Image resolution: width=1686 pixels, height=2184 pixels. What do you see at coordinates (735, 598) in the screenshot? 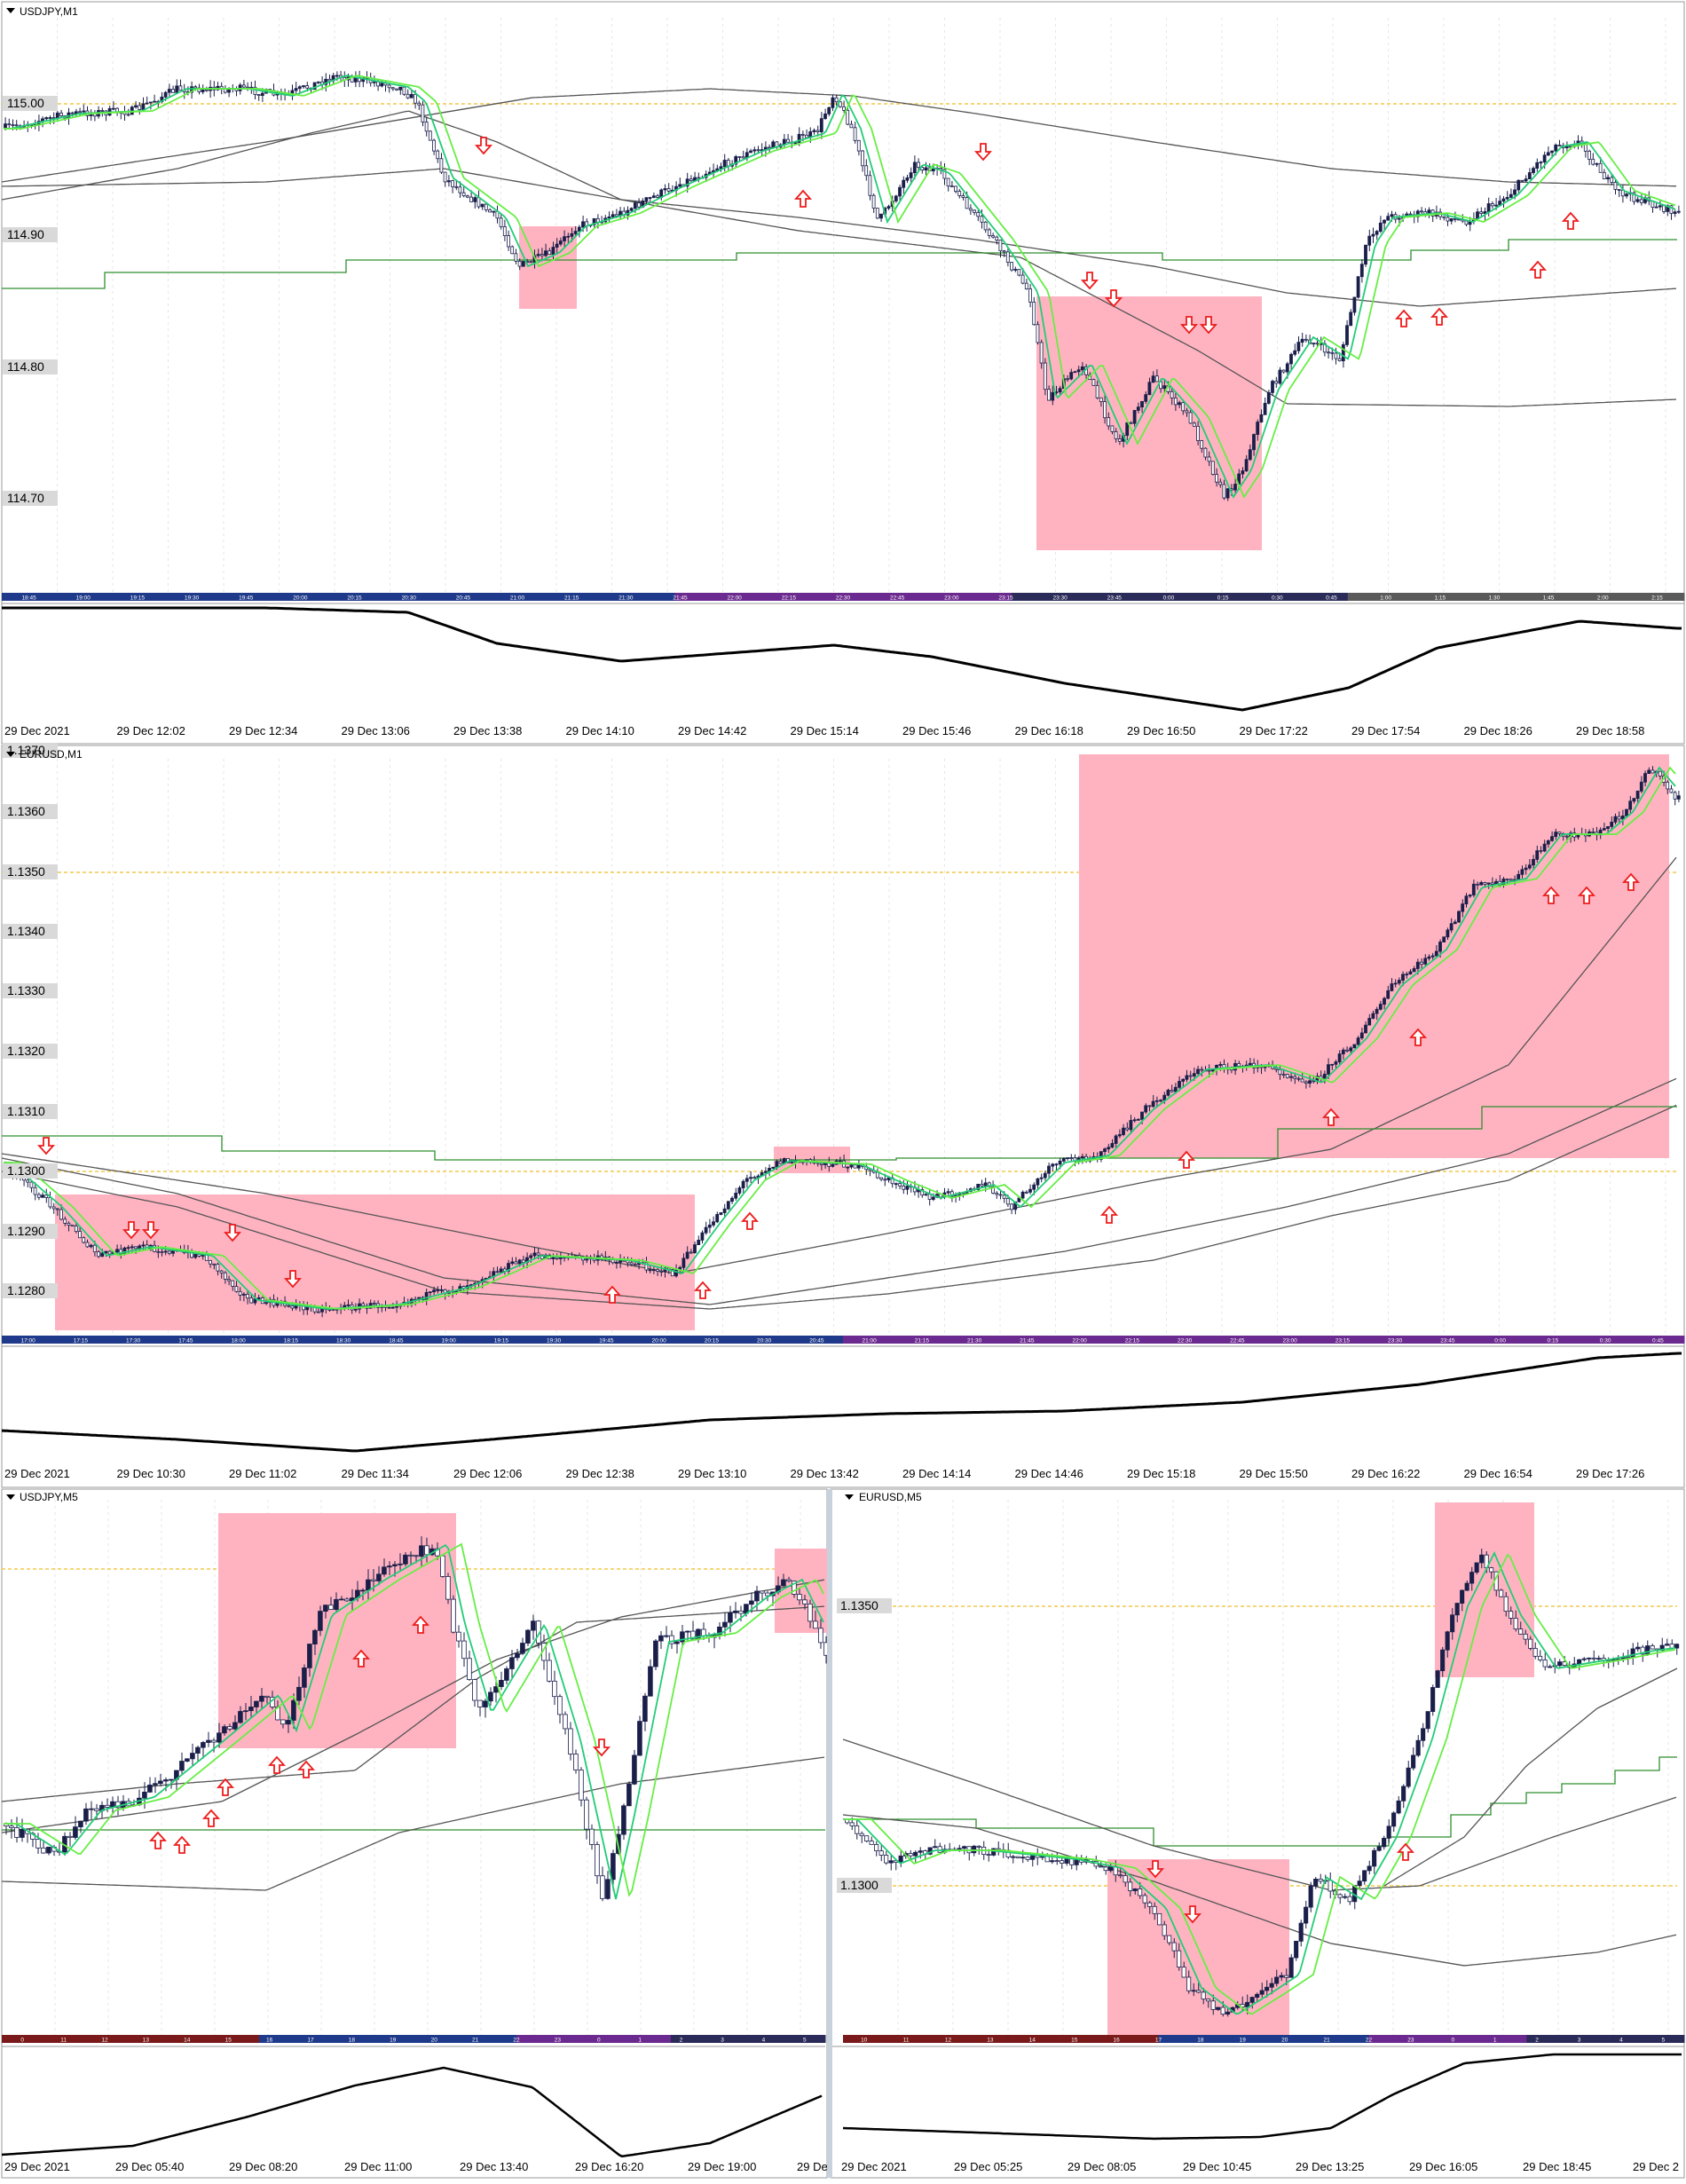
I see `session-bar-label: 22:00` at bounding box center [735, 598].